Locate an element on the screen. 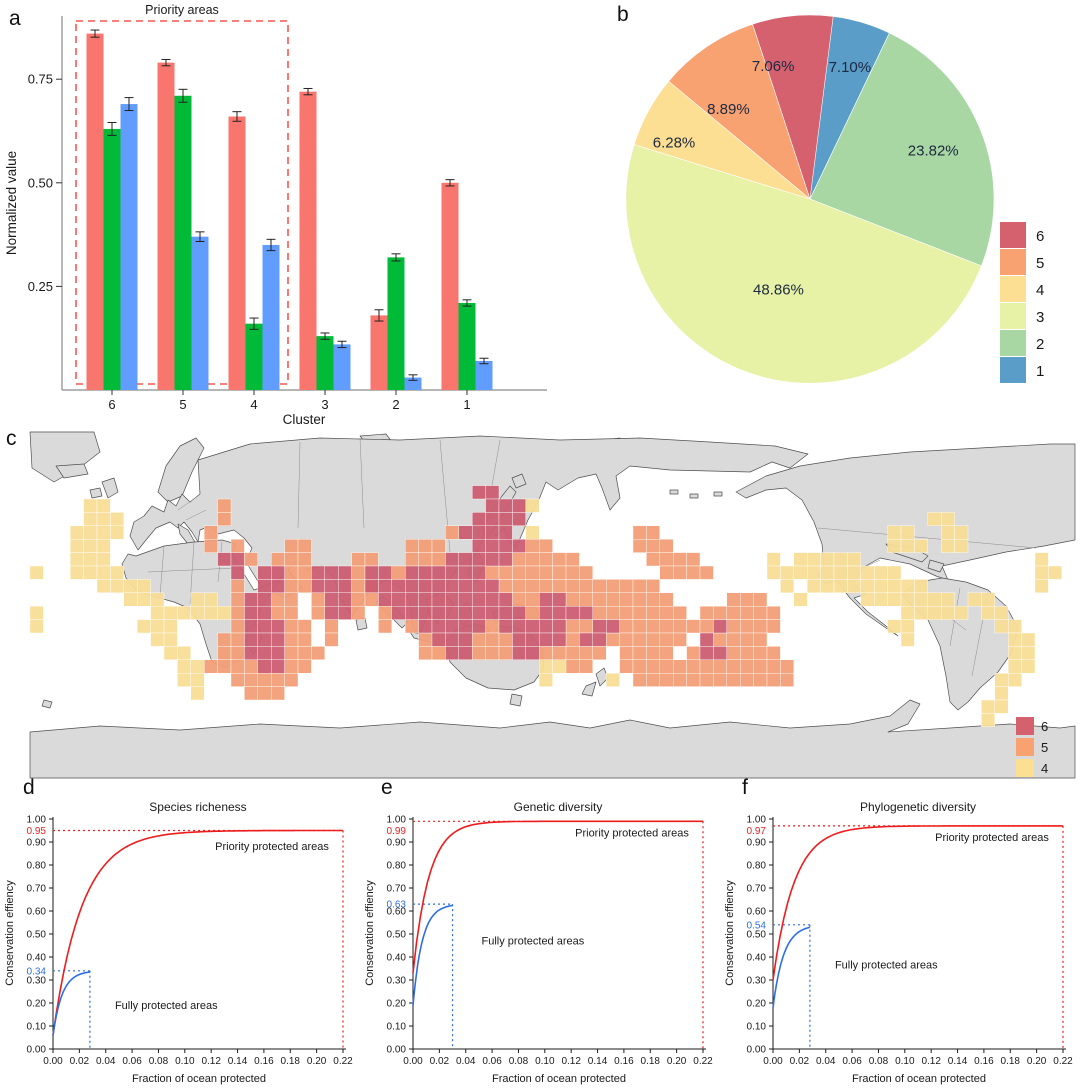  legend-label: 1 is located at coordinates (1040, 371).